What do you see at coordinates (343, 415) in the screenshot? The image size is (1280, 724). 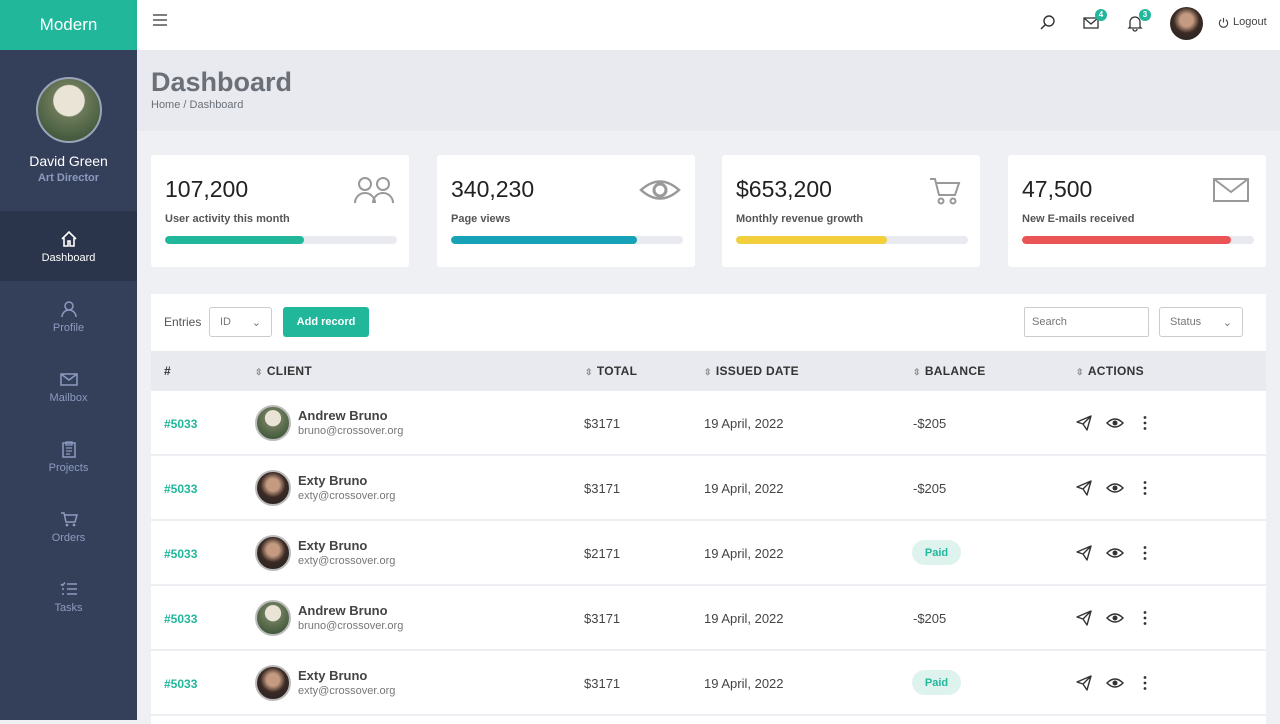 I see `client-name: Andrew Bruno` at bounding box center [343, 415].